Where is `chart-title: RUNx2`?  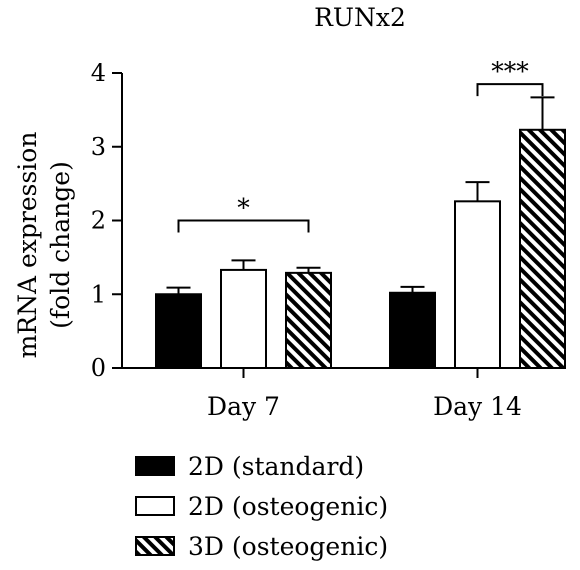 chart-title: RUNx2 is located at coordinates (360, 17).